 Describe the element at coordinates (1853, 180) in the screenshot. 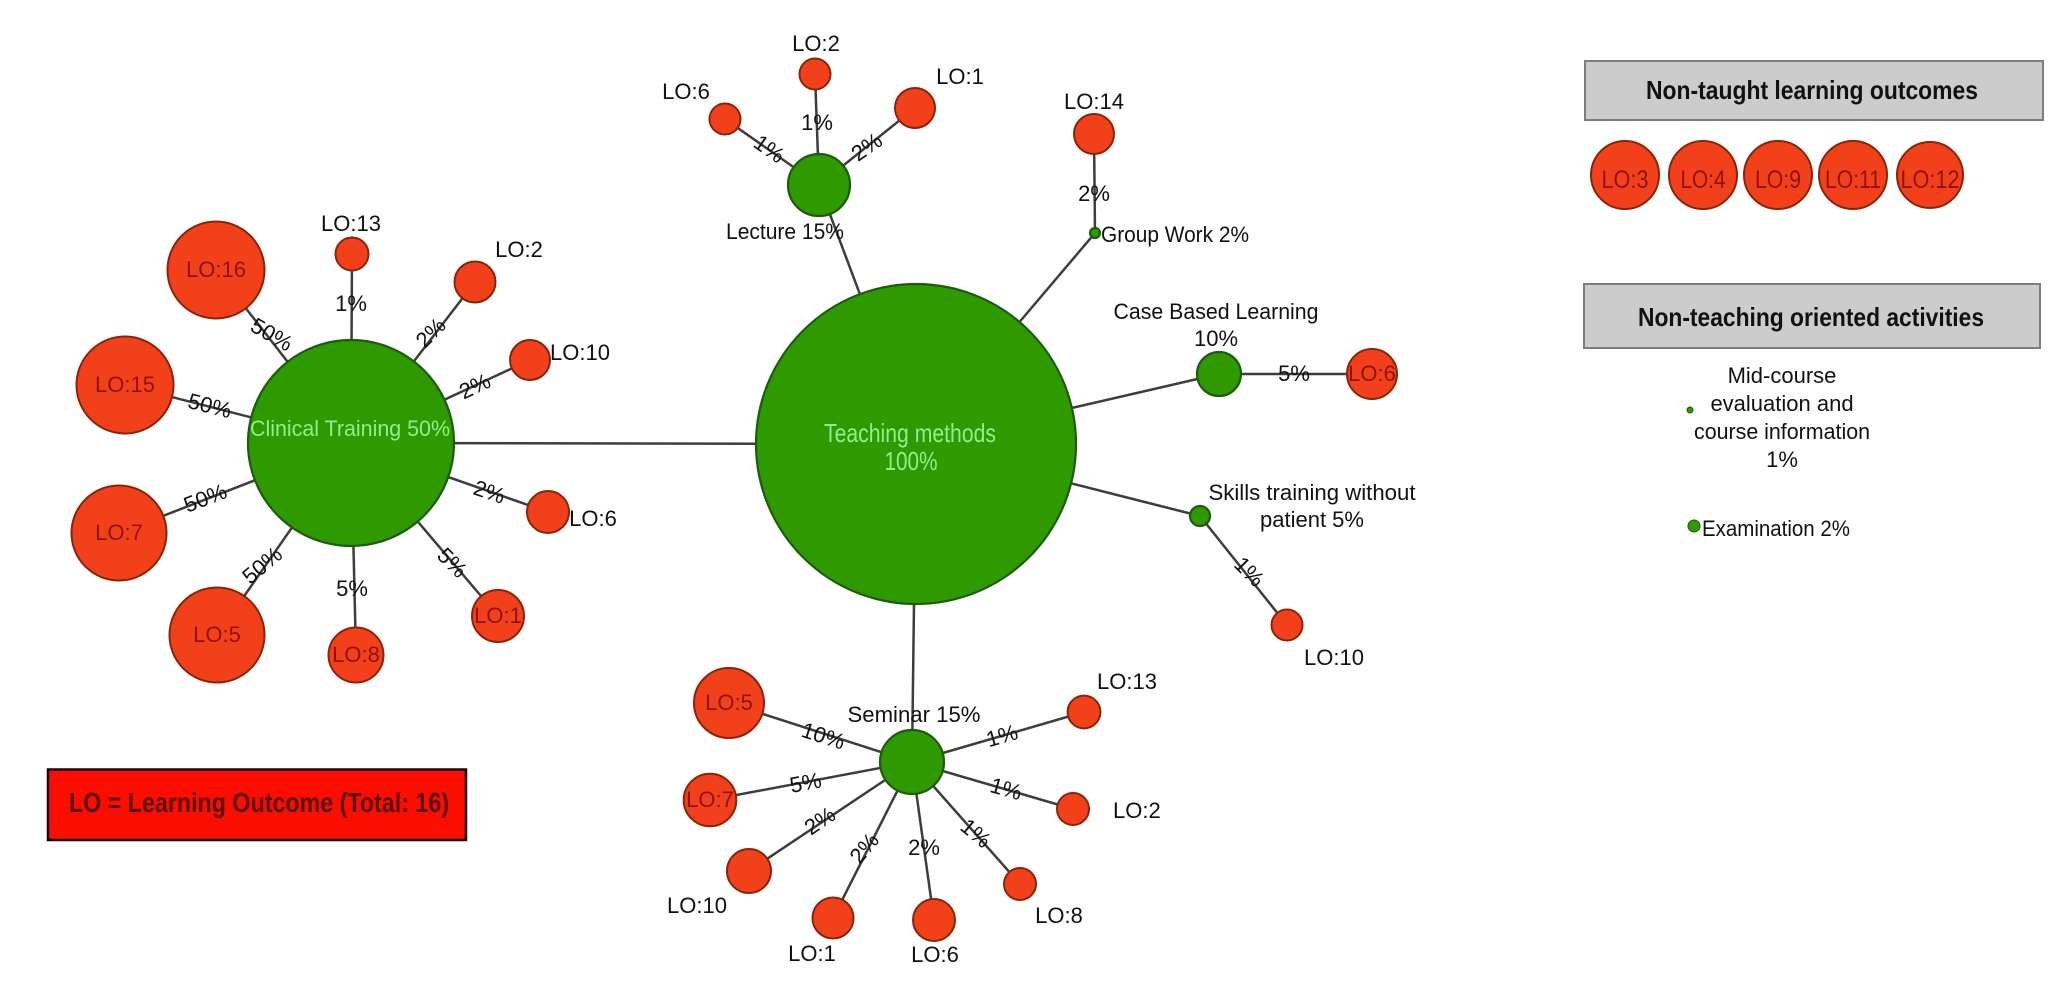

I see `svg-text: LO:11` at that location.